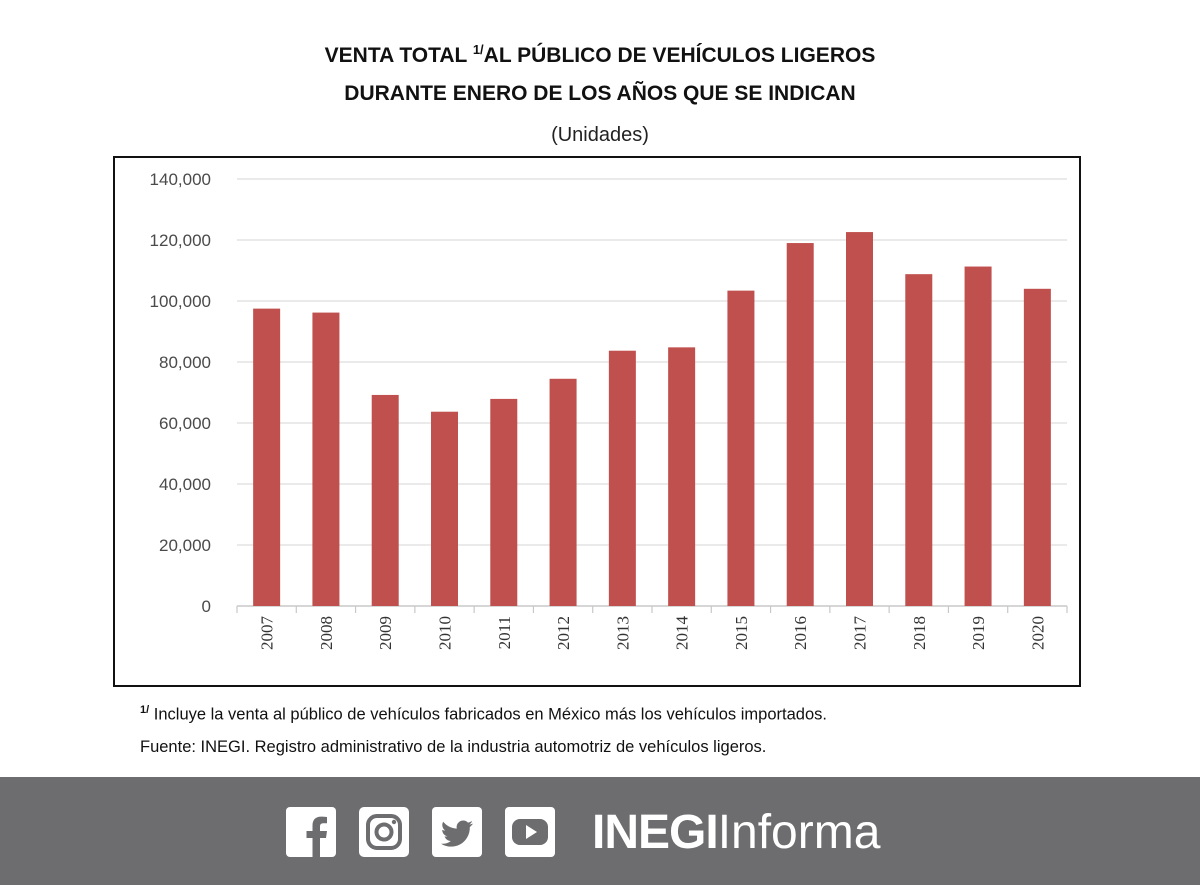 The width and height of the screenshot is (1200, 885). I want to click on x-tick-label: 2010, so click(445, 633).